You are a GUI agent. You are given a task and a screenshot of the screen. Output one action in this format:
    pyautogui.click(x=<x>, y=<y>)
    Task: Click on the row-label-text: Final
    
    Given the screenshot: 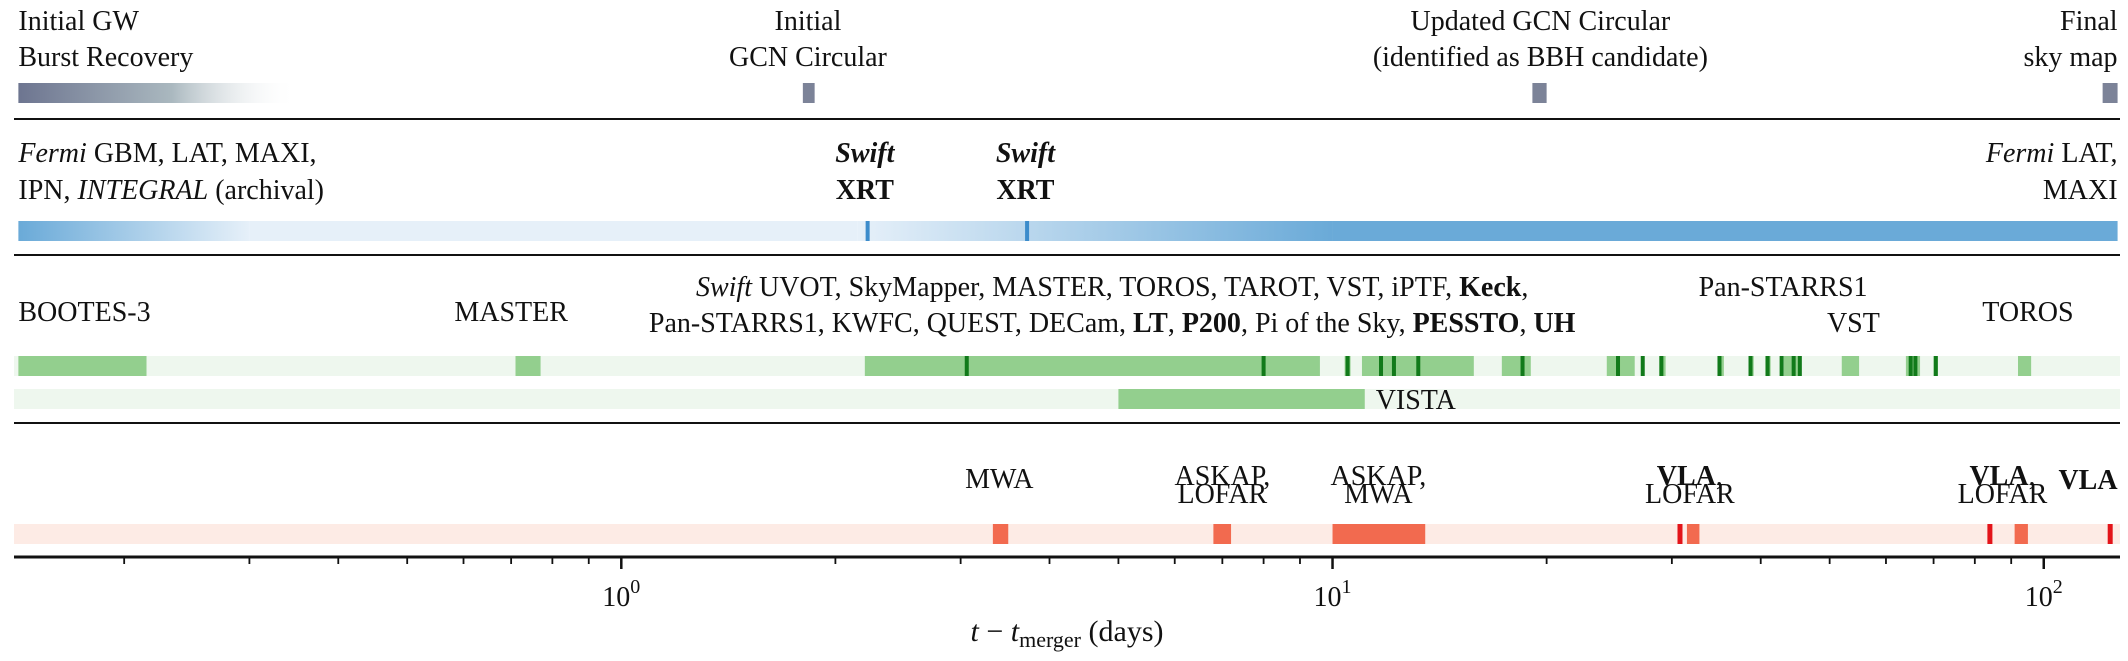 What is the action you would take?
    pyautogui.click(x=2089, y=21)
    